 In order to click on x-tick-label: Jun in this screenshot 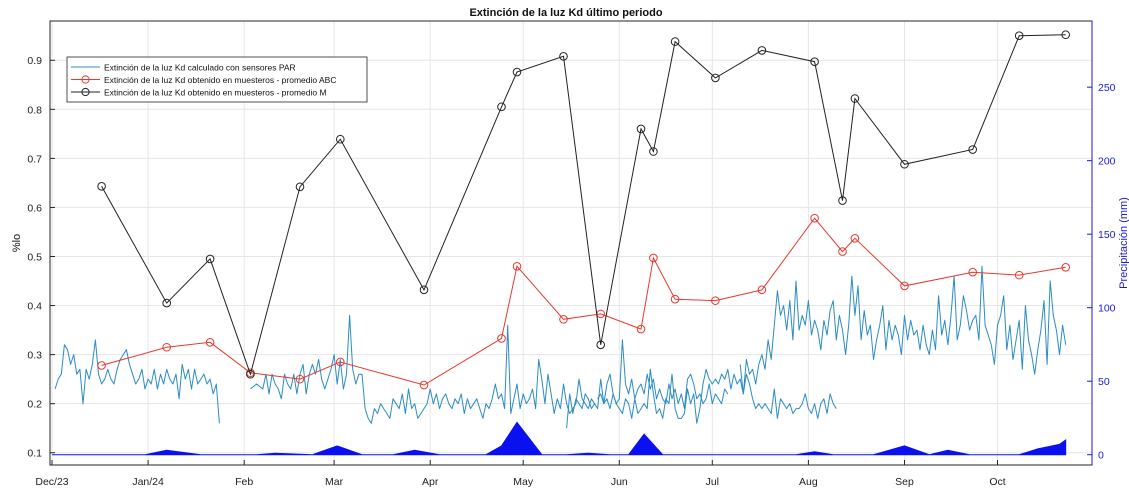, I will do `click(619, 482)`.